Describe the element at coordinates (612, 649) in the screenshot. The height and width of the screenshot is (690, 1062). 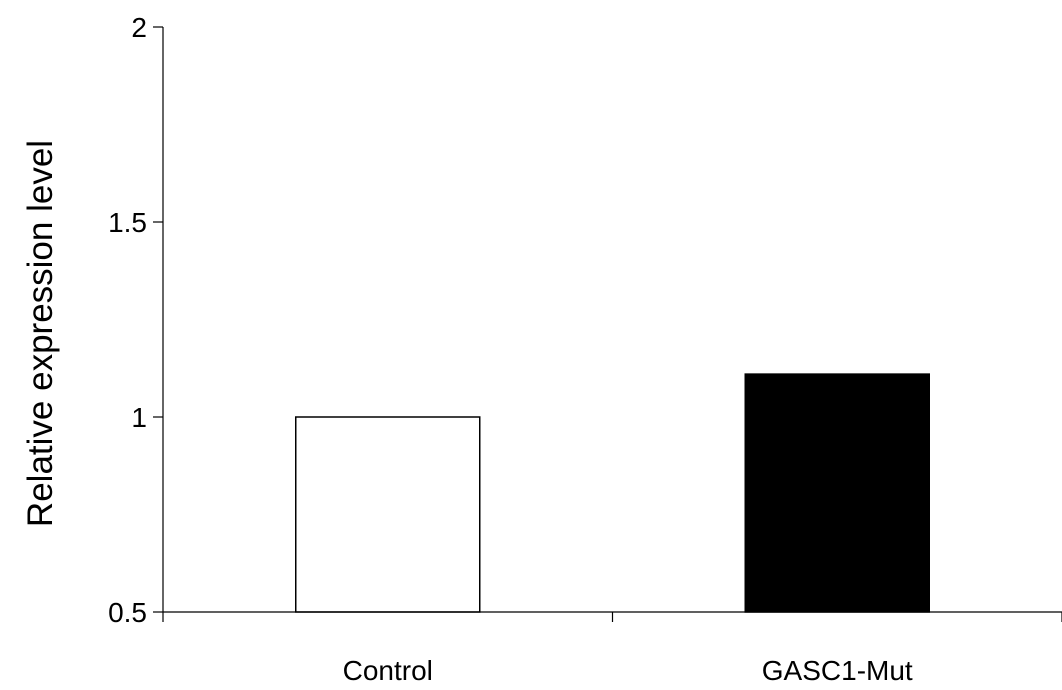
I see `x-axis-ticks: Control GASC1-Mut` at that location.